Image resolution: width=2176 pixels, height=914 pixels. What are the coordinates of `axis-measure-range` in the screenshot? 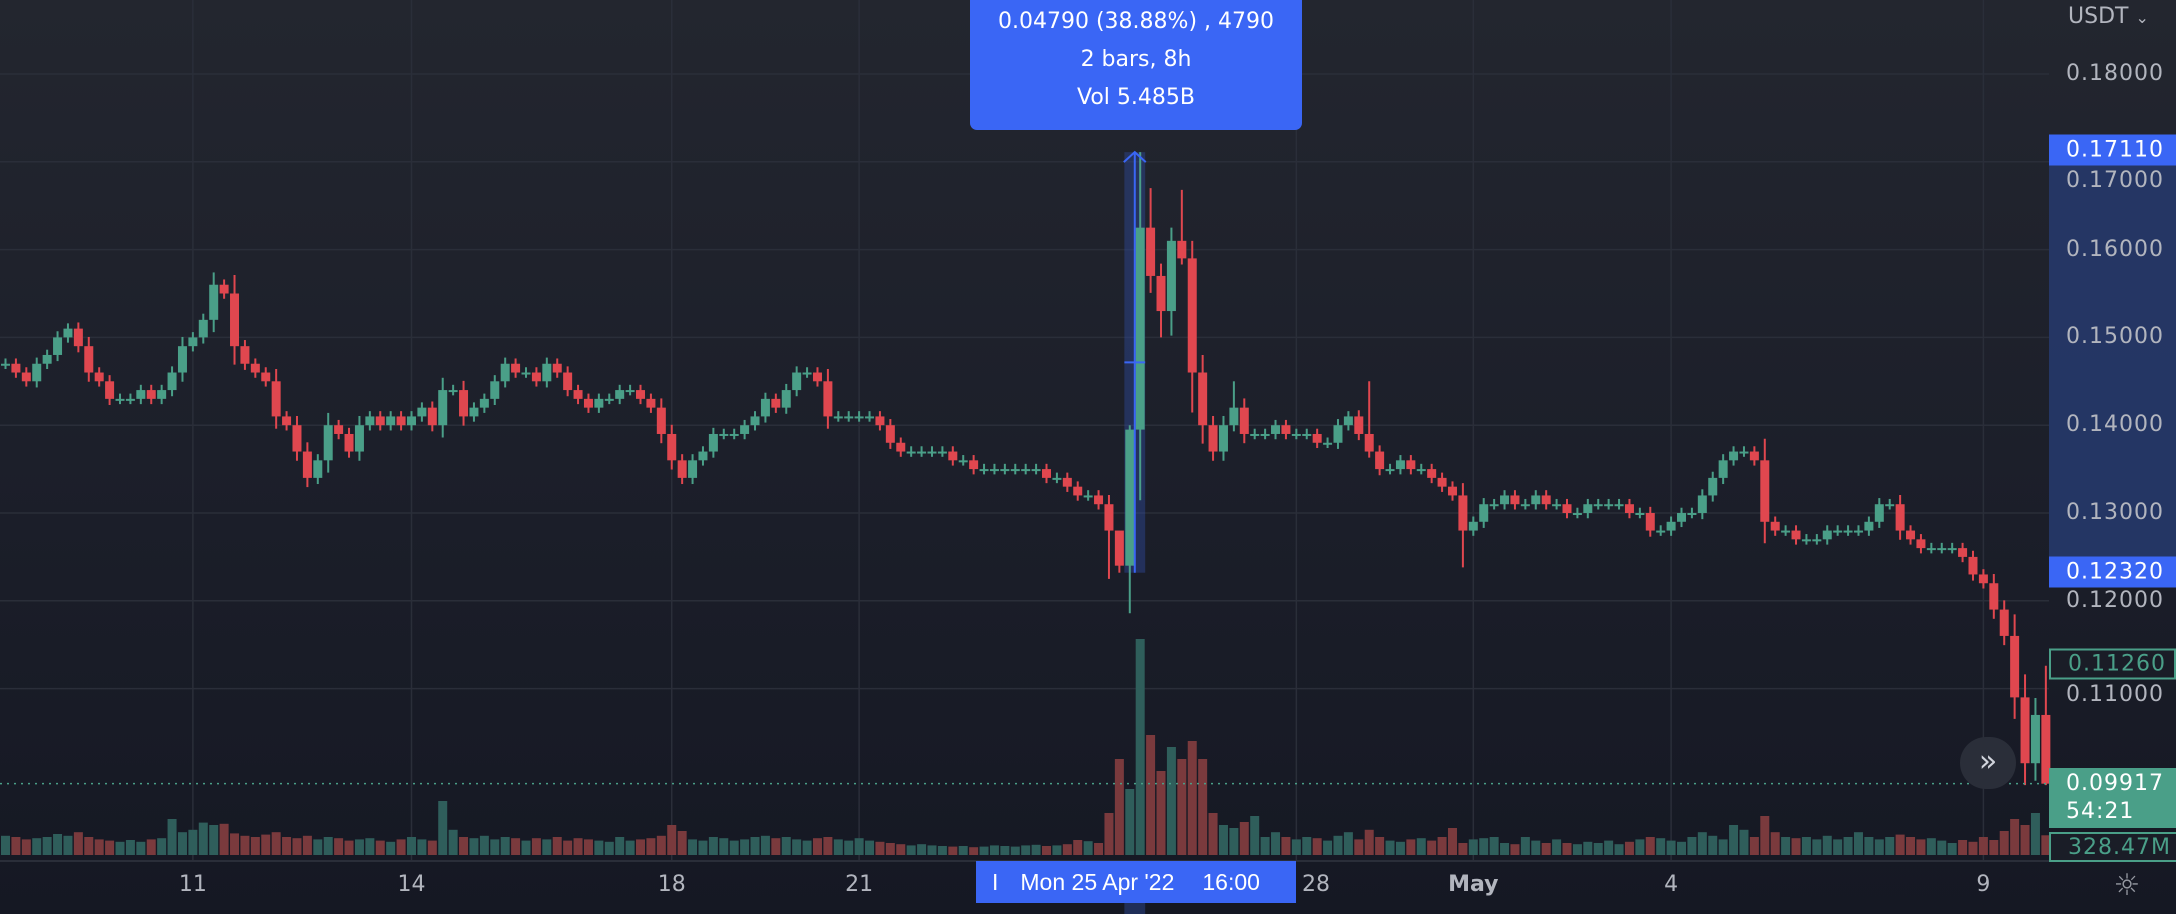 It's located at (2112, 362).